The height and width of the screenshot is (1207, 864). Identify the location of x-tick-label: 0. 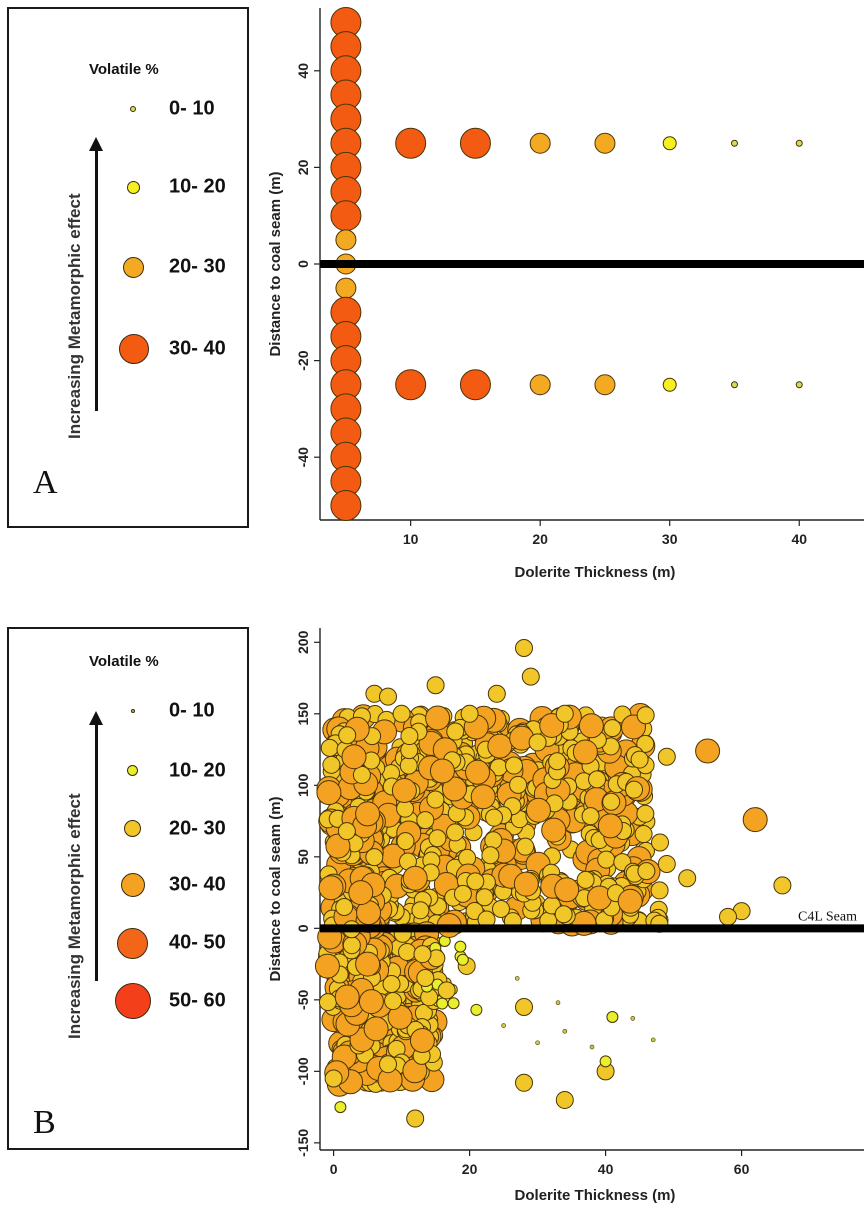
(334, 1169).